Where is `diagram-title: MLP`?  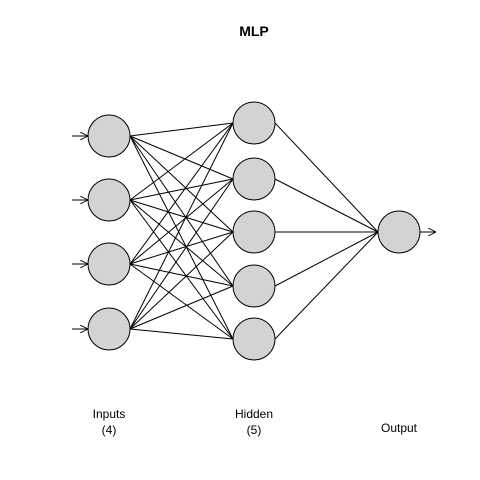
diagram-title: MLP is located at coordinates (254, 31).